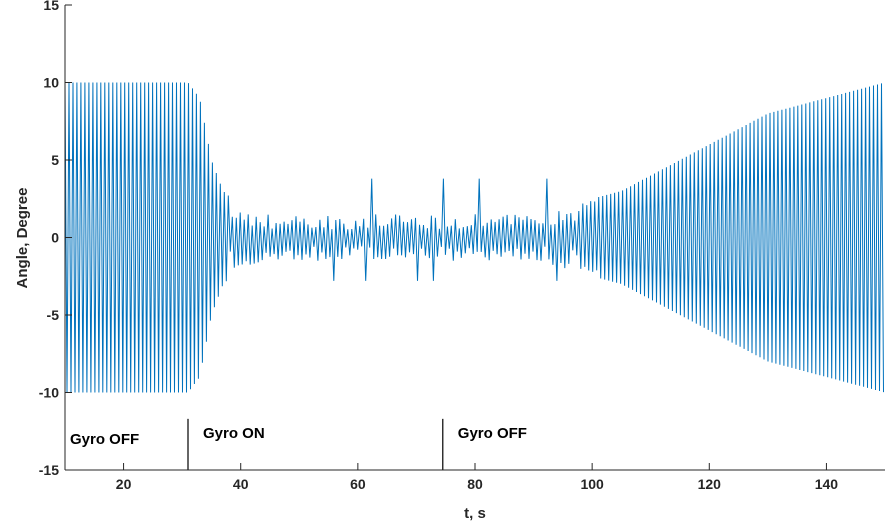 The width and height of the screenshot is (887, 529). What do you see at coordinates (241, 484) in the screenshot?
I see `x-tick-label: 40` at bounding box center [241, 484].